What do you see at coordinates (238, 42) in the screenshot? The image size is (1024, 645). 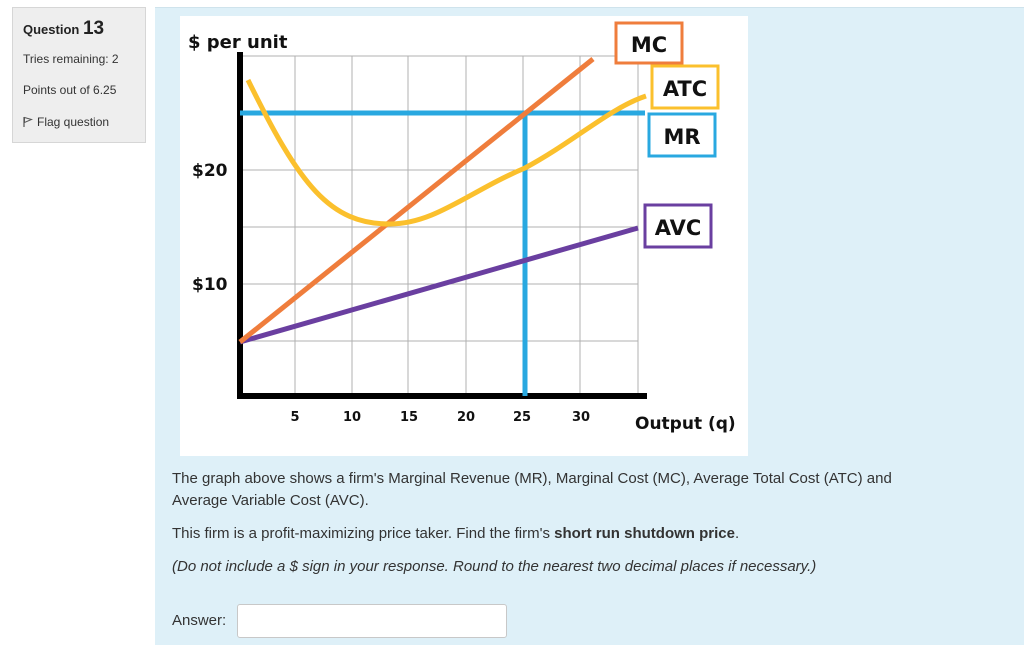 I see `y-axis-label: $ per unit` at bounding box center [238, 42].